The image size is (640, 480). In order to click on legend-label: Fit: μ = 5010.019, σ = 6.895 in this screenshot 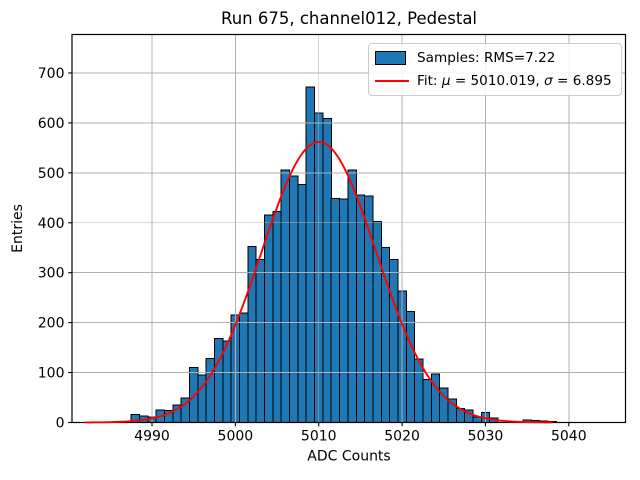, I will do `click(514, 81)`.